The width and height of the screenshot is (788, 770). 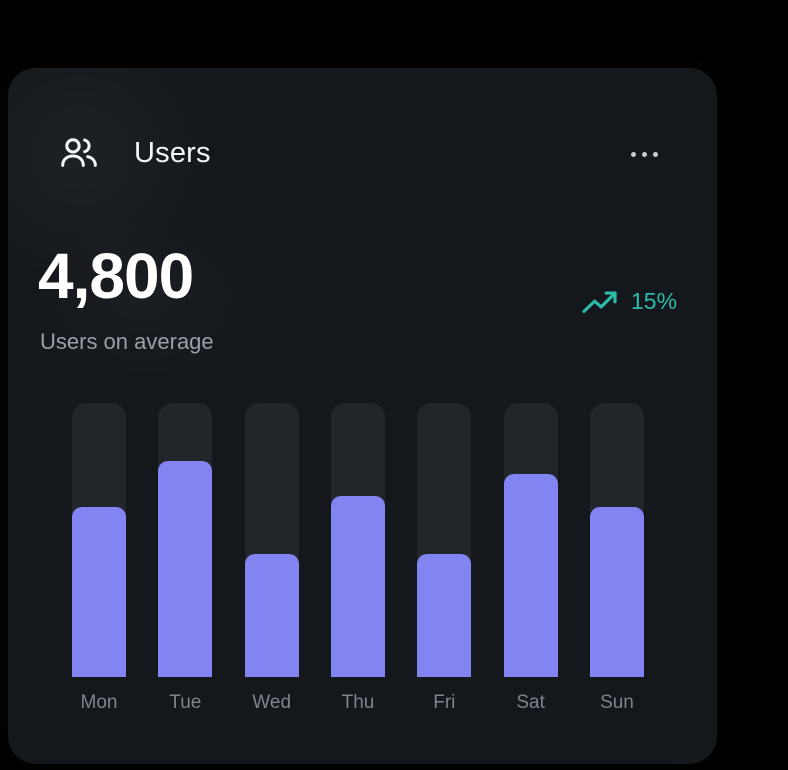 What do you see at coordinates (185, 702) in the screenshot?
I see `bar-label: Tue` at bounding box center [185, 702].